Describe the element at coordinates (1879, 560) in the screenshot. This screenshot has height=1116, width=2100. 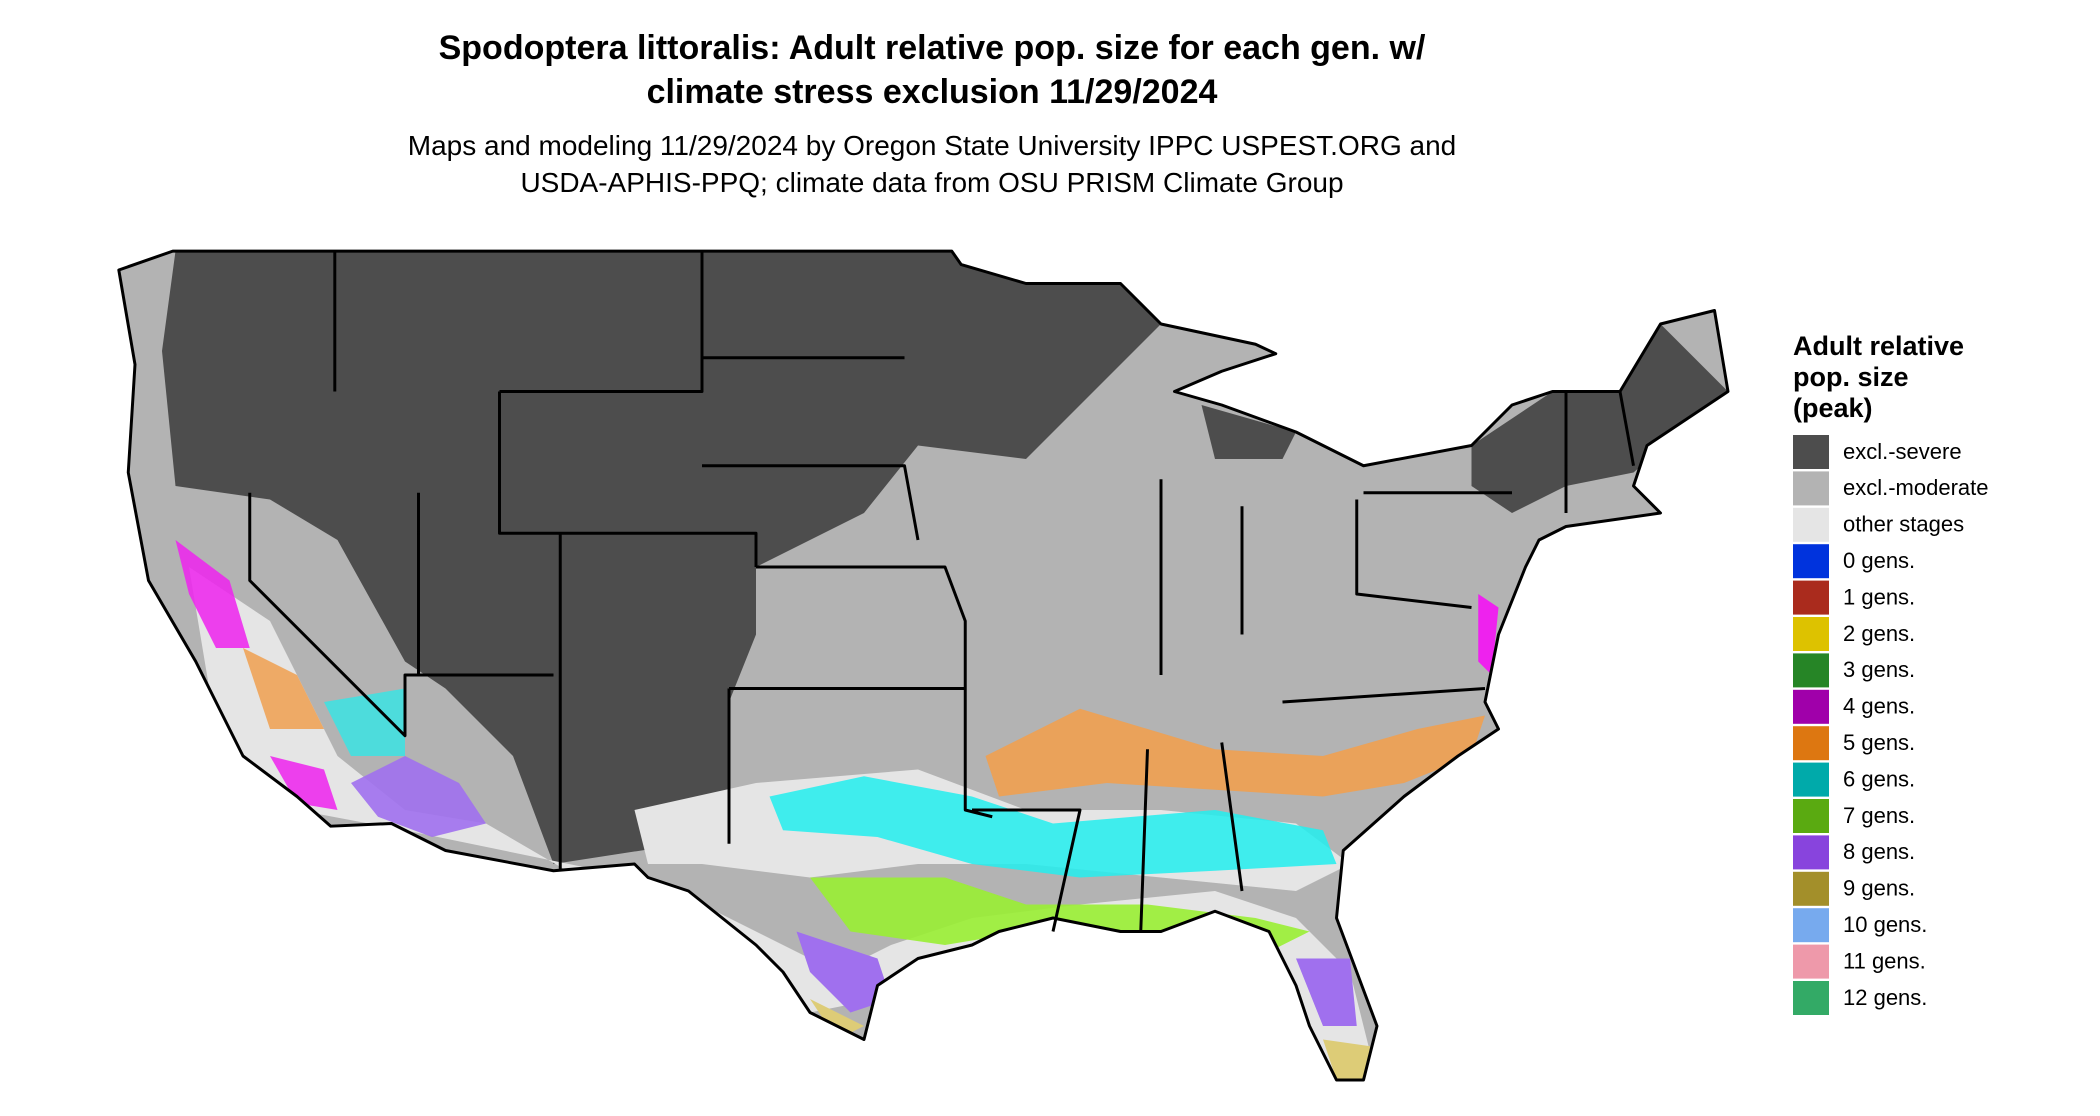
I see `legend-label: 0 gens.` at that location.